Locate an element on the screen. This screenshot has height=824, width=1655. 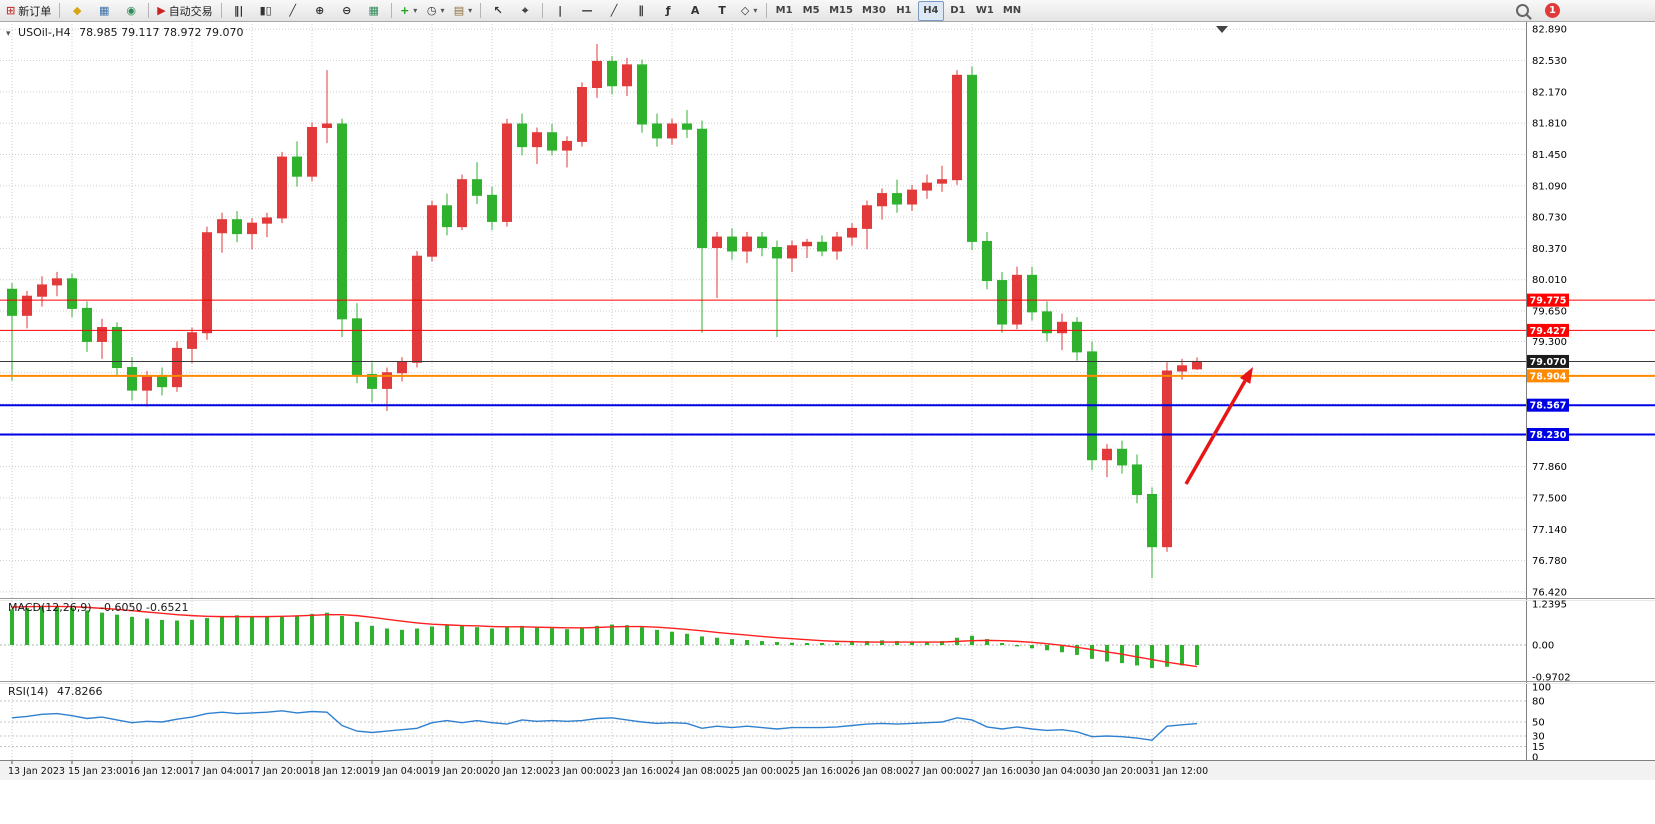
charts-grid-icon: ▦ is located at coordinates (104, 10).